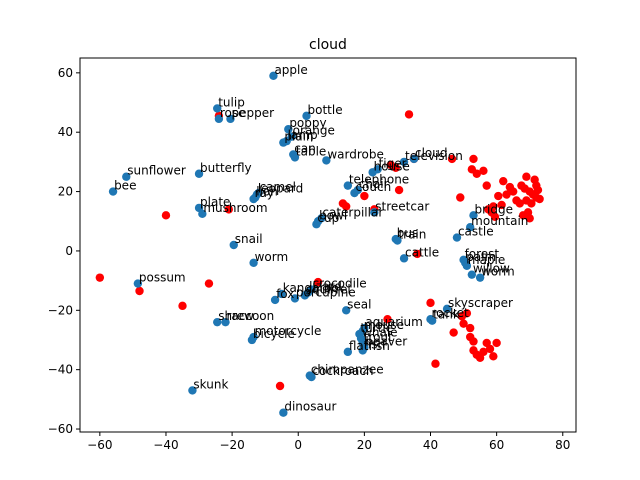 This screenshot has width=640, height=480. Describe the element at coordinates (65, 132) in the screenshot. I see `y-tick-label: 40` at that location.